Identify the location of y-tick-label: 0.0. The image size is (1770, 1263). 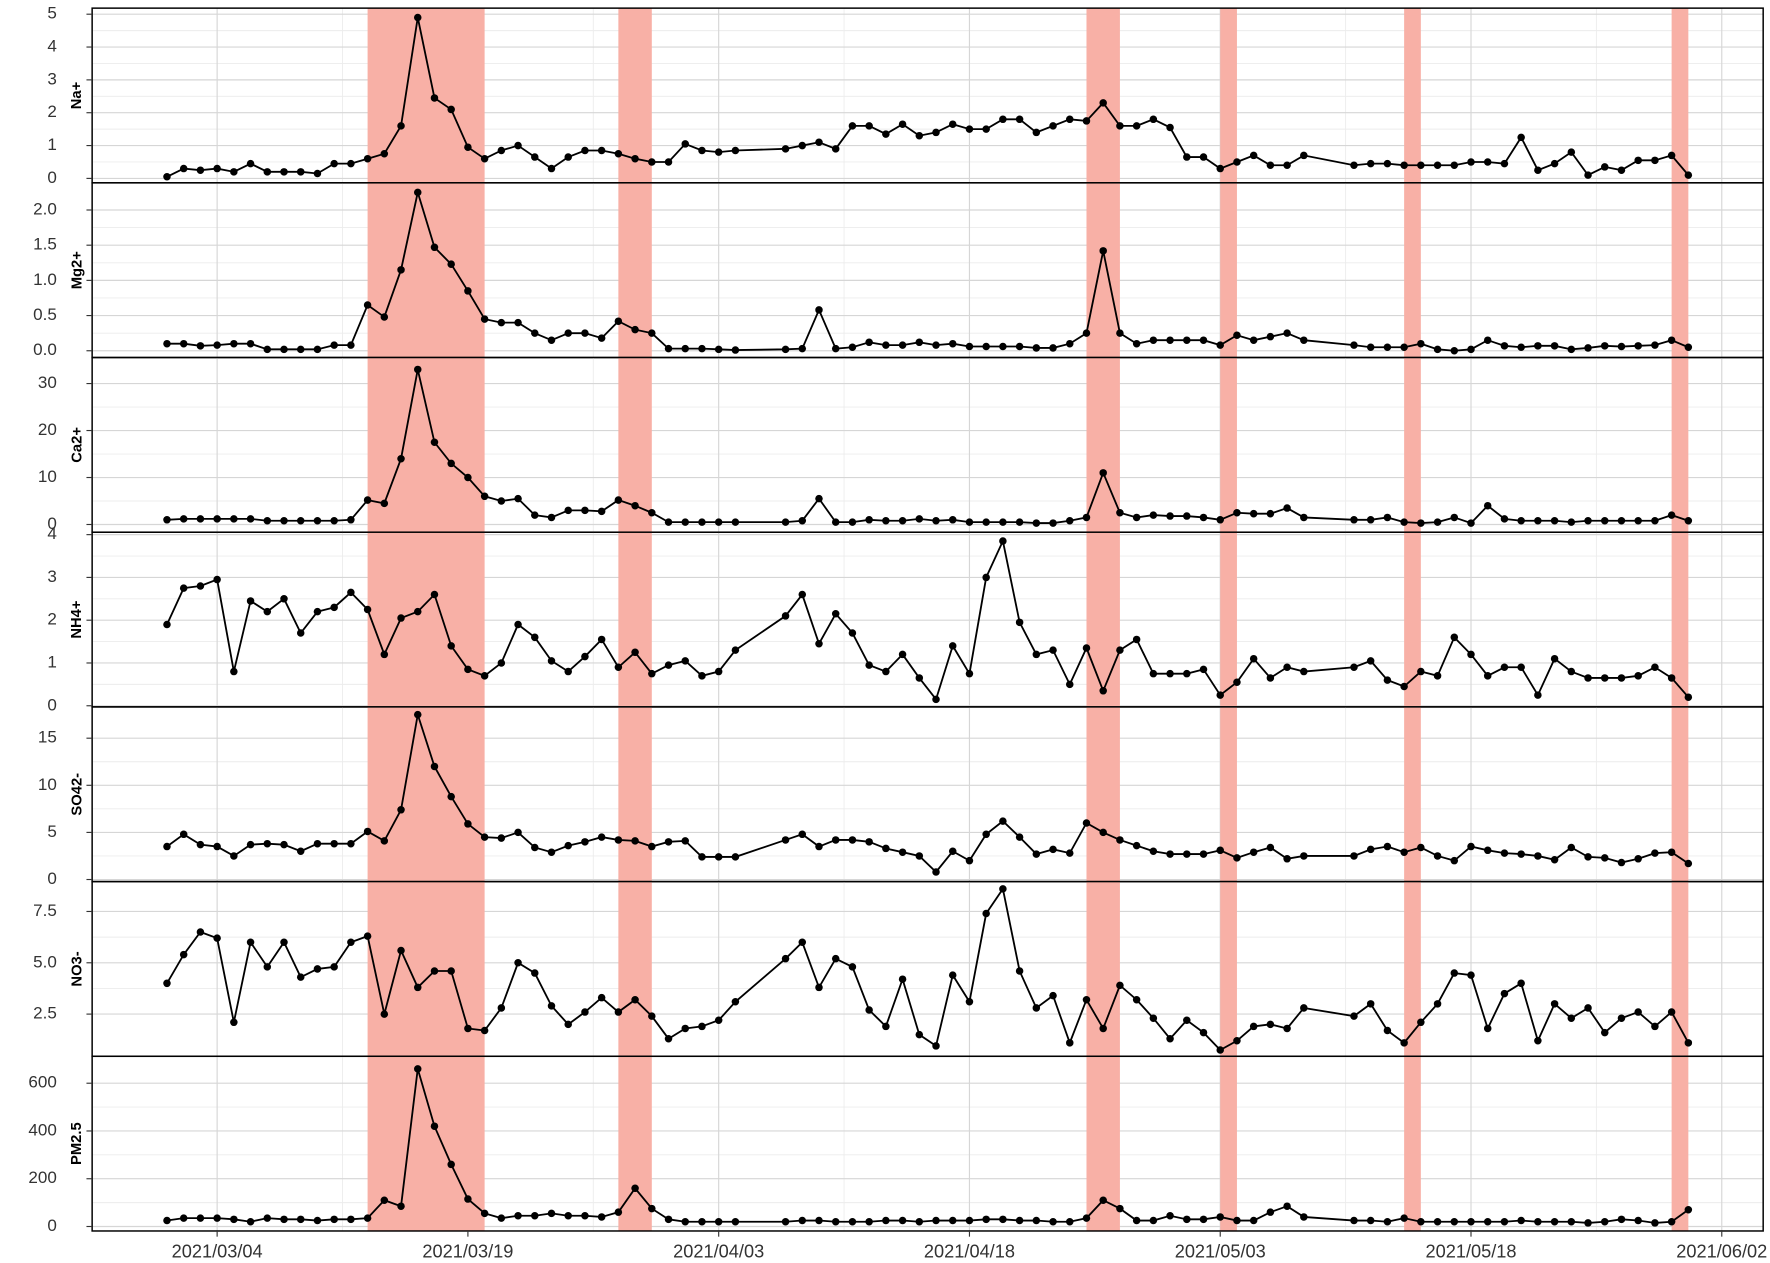
(45, 349).